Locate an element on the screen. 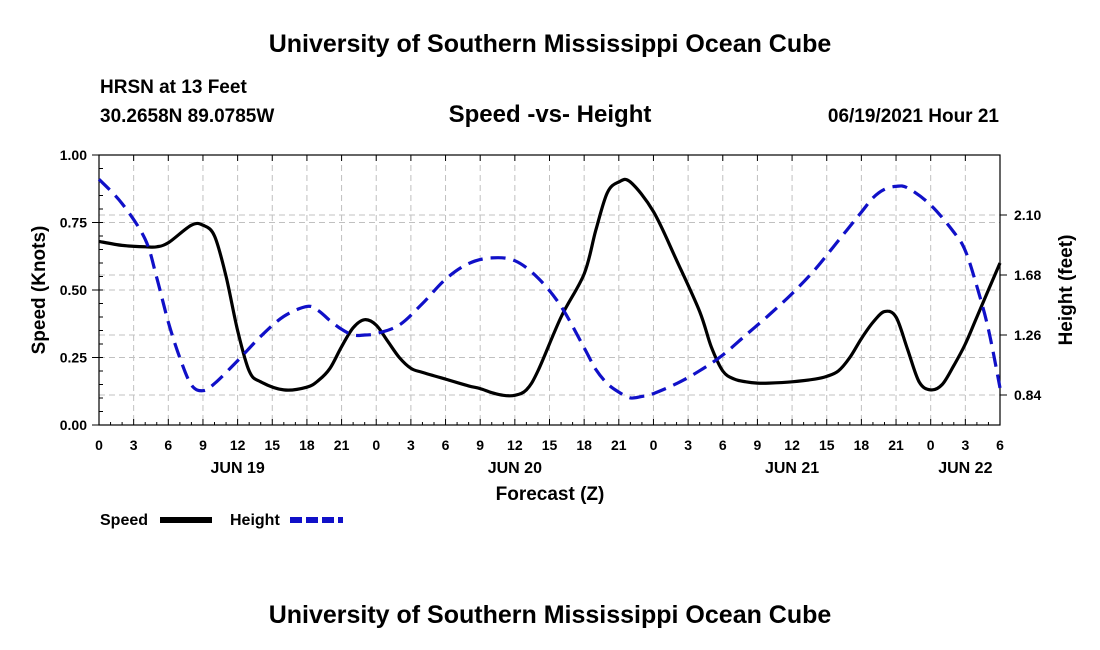  date-label: JUN 20 is located at coordinates (515, 468).